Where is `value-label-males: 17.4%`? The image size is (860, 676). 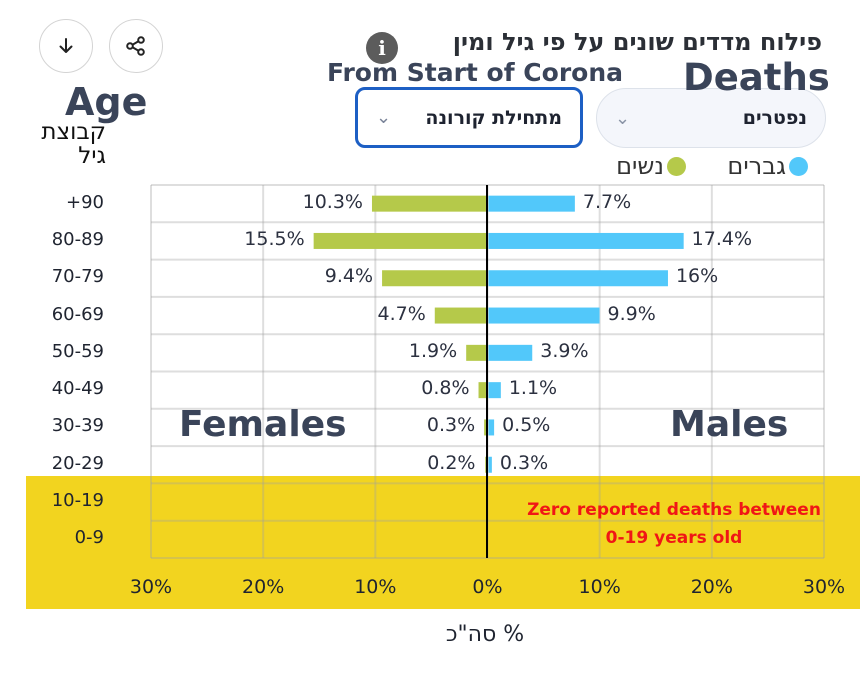
value-label-males: 17.4% is located at coordinates (722, 239).